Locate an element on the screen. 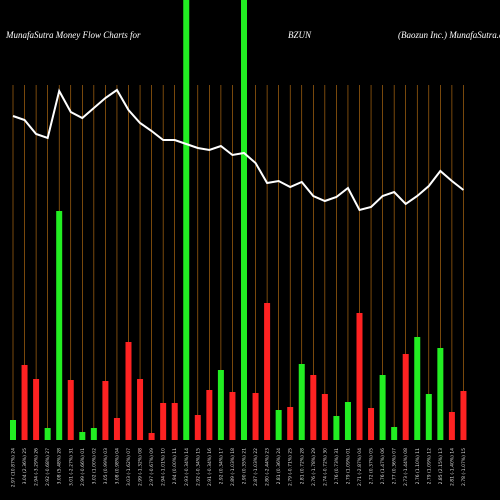 The height and width of the screenshot is (500, 500). x-tick-label: 2.81 (-1.40%) 14 is located at coordinates (452, 467).